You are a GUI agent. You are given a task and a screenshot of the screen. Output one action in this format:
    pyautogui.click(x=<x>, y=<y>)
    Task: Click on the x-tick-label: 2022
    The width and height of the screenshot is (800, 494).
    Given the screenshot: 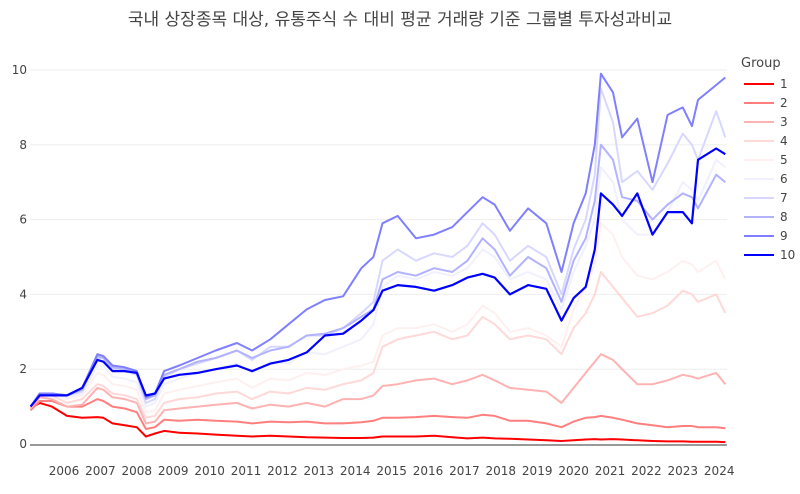 What is the action you would take?
    pyautogui.click(x=646, y=471)
    